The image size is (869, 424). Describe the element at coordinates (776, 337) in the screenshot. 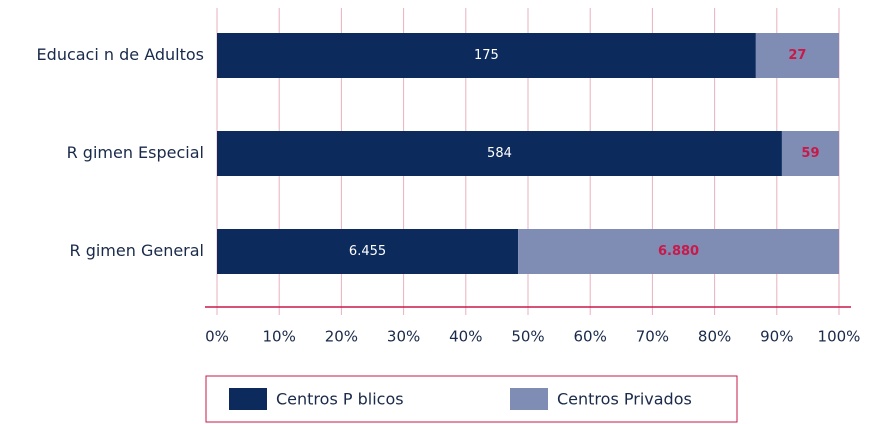

I see `x-tick-label: 90%` at that location.